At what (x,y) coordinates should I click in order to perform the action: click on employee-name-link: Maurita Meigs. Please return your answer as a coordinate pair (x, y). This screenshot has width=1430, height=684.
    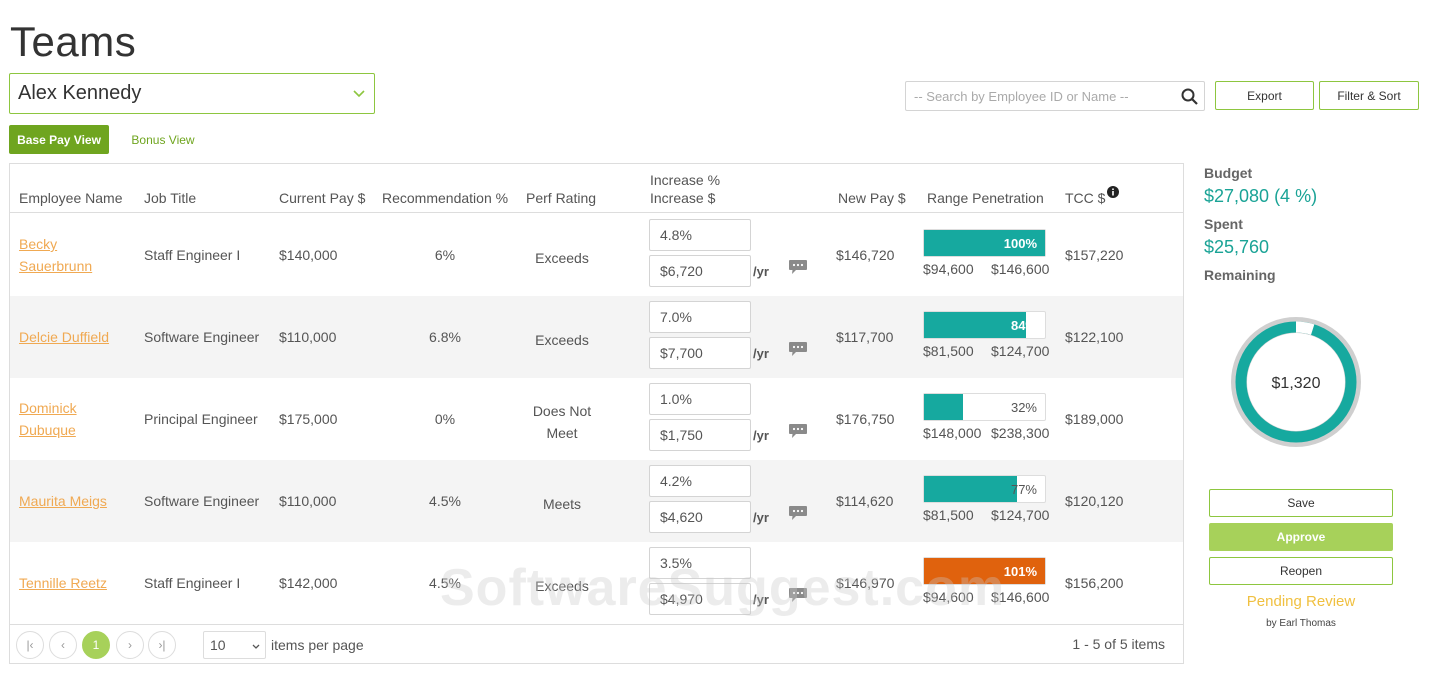
    Looking at the image, I should click on (74, 501).